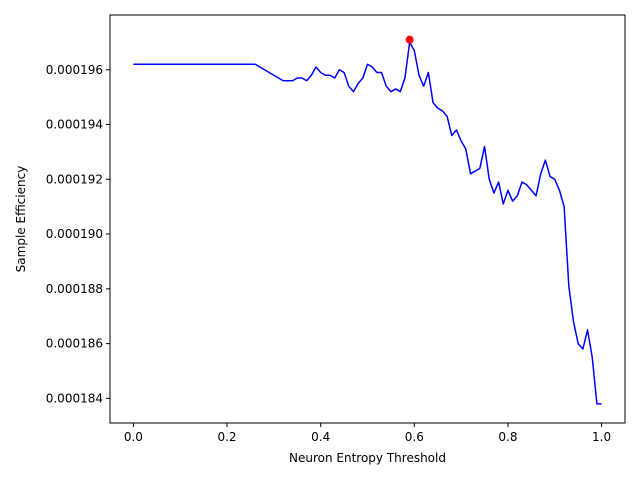  Describe the element at coordinates (601, 437) in the screenshot. I see `x-tick-label: 1.0` at that location.